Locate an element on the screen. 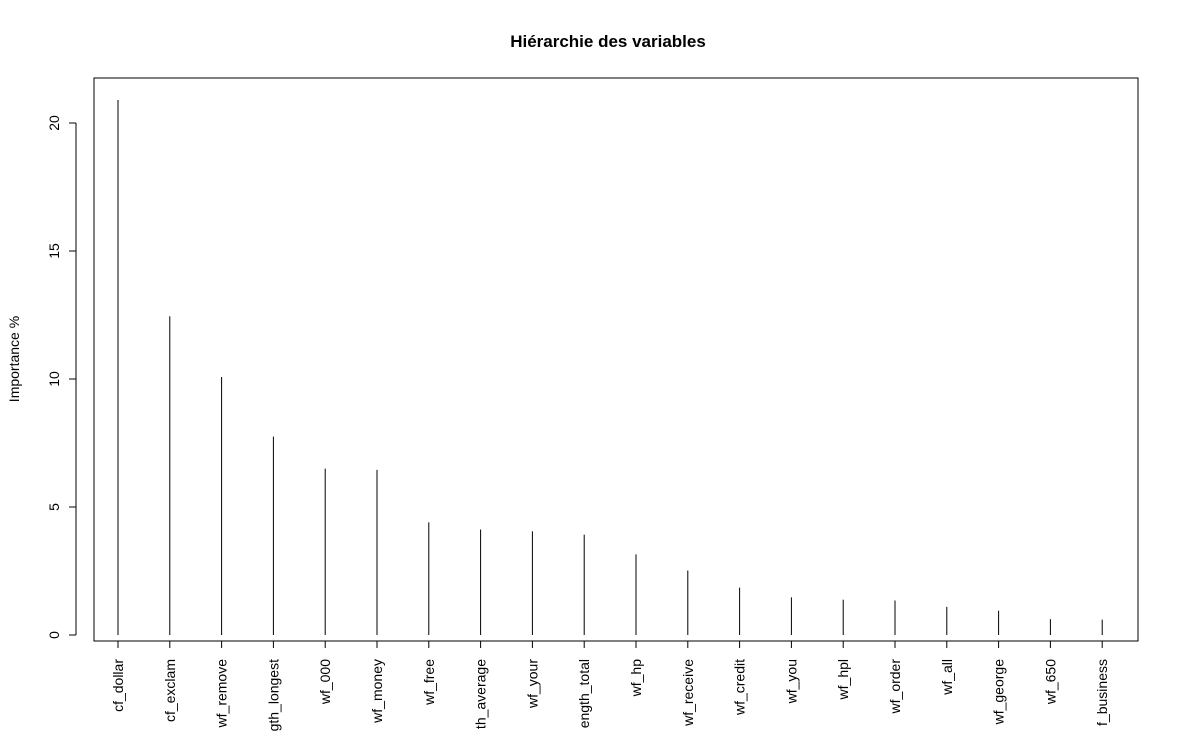 This screenshot has height=739, width=1179. y-tick-label: 10 is located at coordinates (54, 379).